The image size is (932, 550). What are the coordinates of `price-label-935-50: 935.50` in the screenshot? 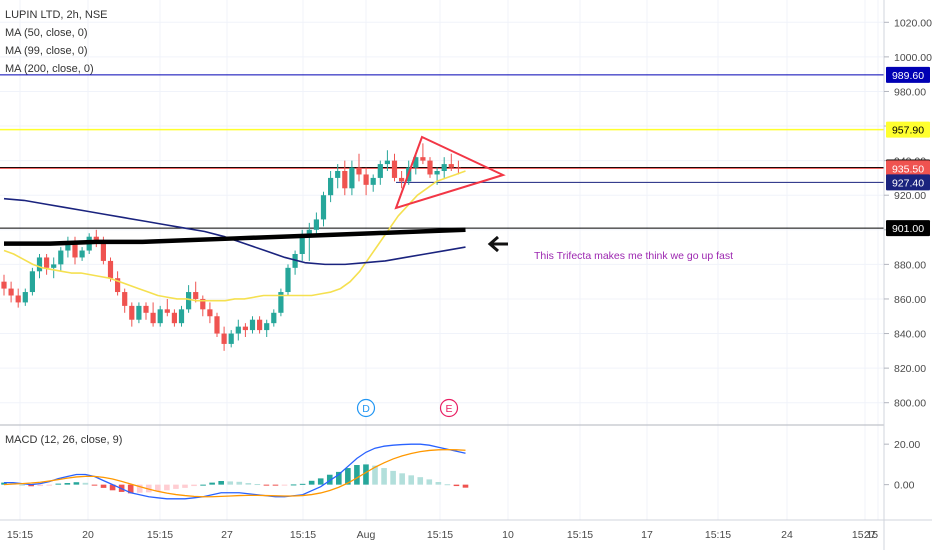 It's located at (908, 168).